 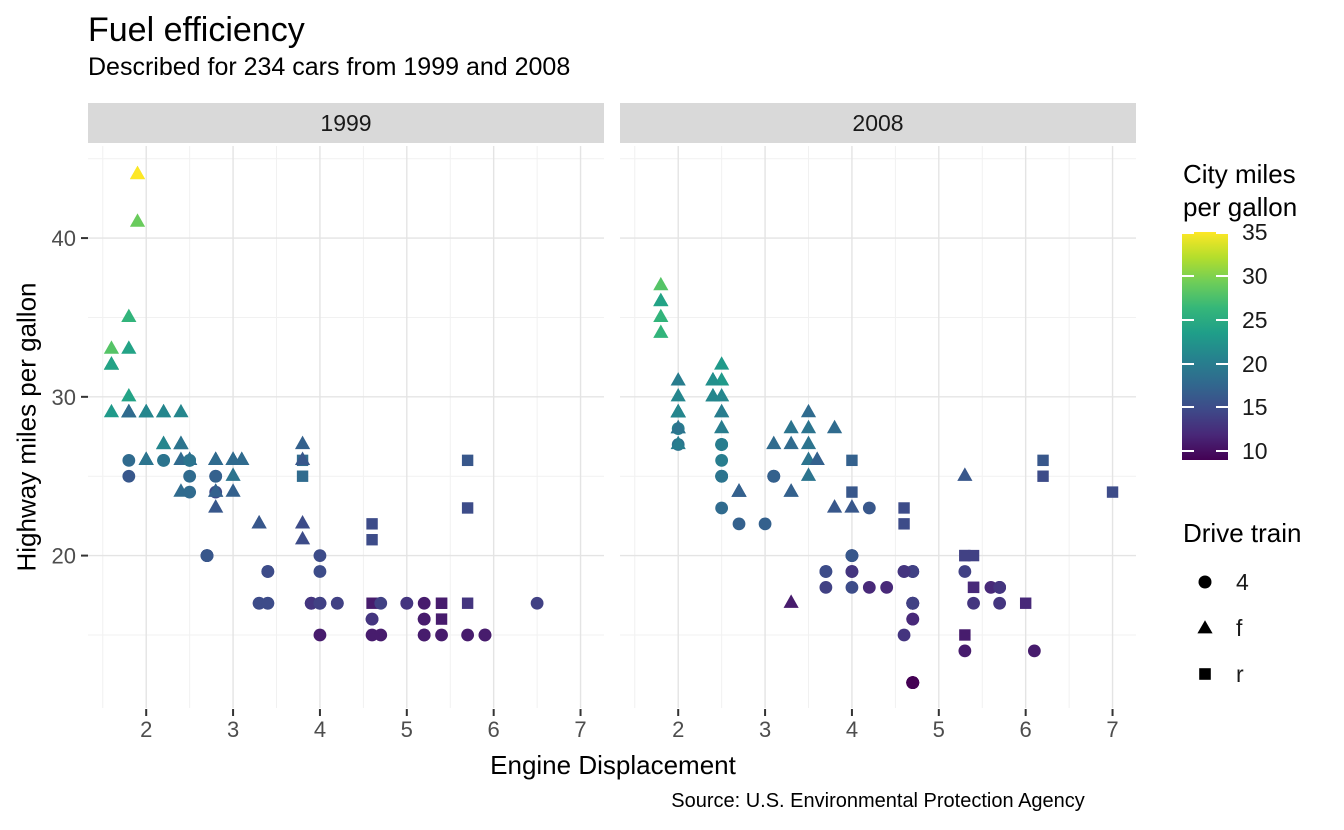 What do you see at coordinates (1255, 232) in the screenshot?
I see `colorbar-tick-label: 35` at bounding box center [1255, 232].